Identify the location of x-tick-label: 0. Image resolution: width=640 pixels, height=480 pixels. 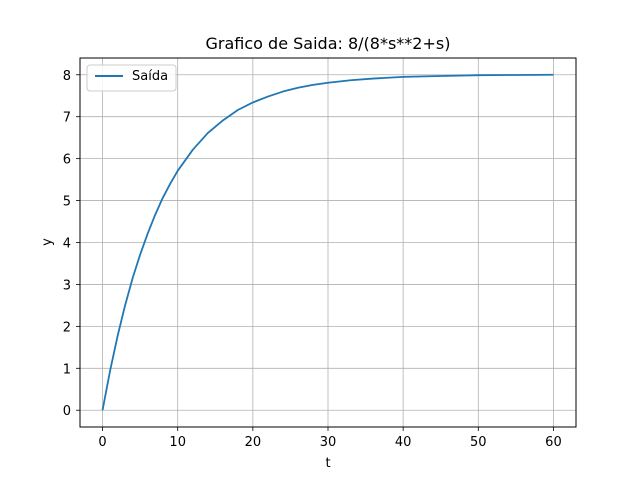
(102, 442).